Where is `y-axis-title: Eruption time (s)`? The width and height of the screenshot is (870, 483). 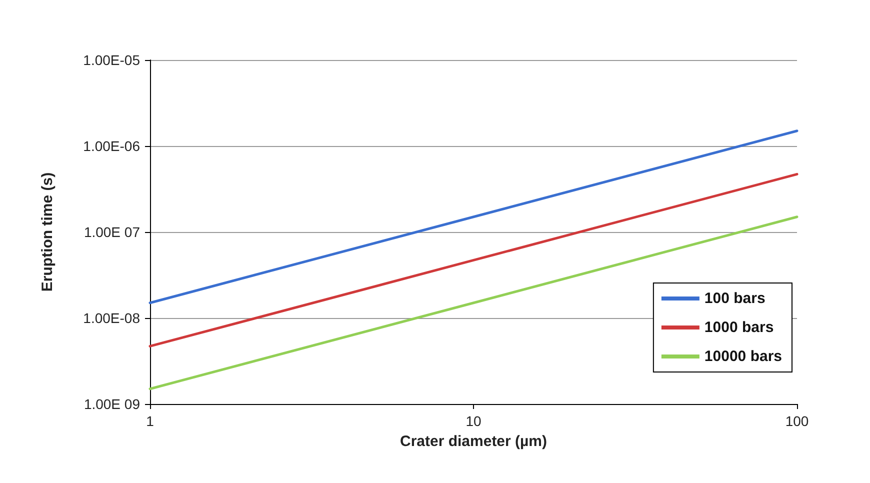
y-axis-title: Eruption time (s) is located at coordinates (47, 232).